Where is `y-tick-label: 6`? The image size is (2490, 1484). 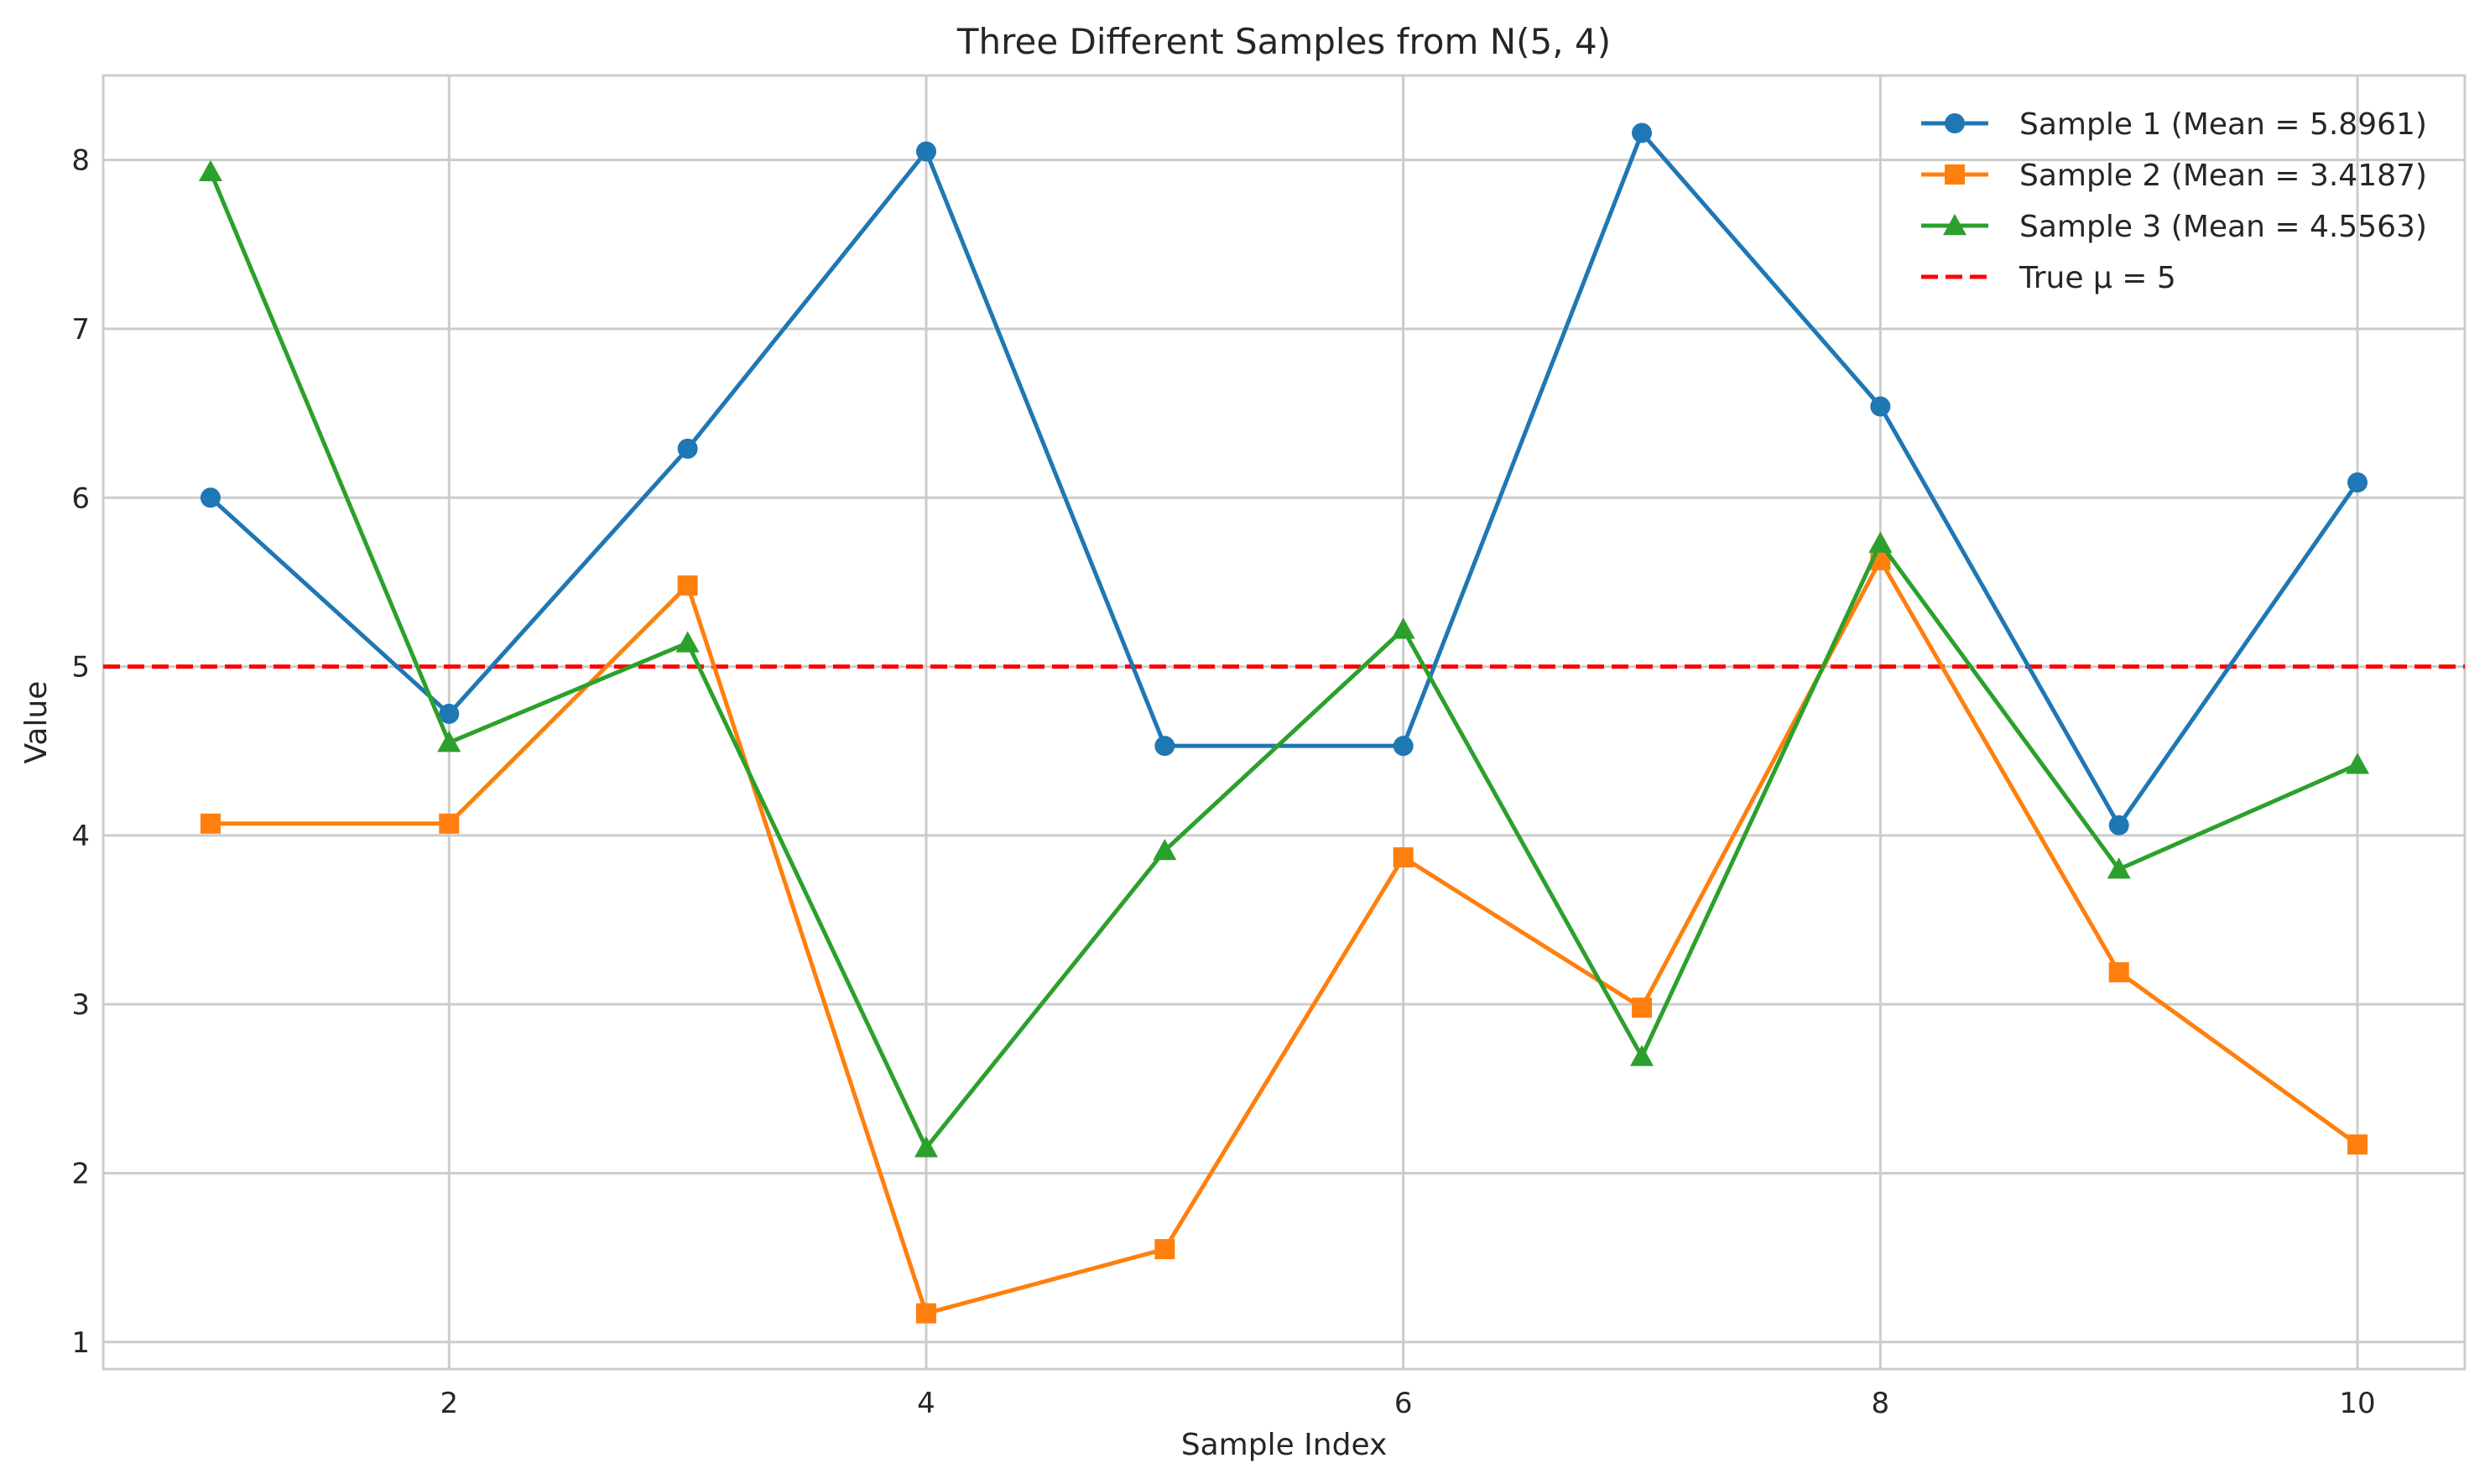 y-tick-label: 6 is located at coordinates (81, 498).